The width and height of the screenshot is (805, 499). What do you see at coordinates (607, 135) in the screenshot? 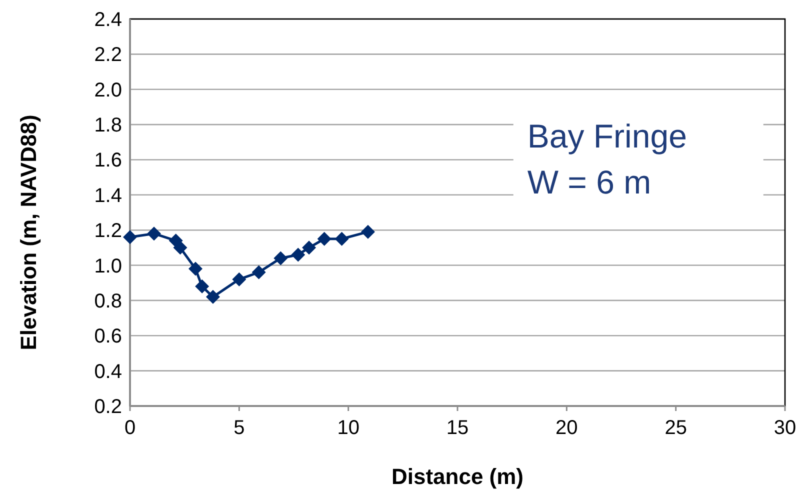
I see `annotation: Bay Fringe` at bounding box center [607, 135].